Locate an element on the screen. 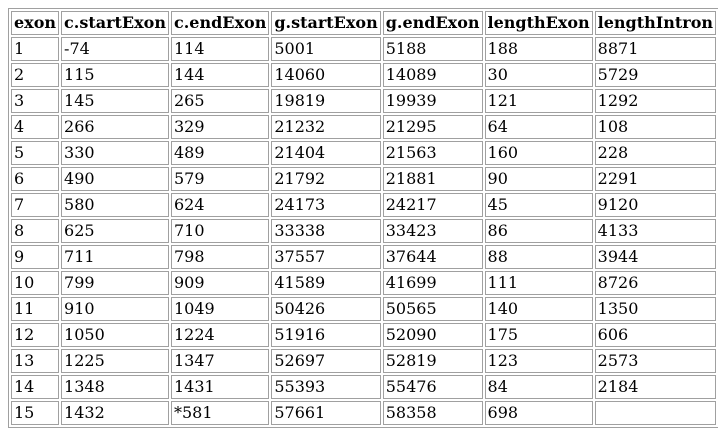  cell-g-end-exon: 24217 is located at coordinates (432, 205).